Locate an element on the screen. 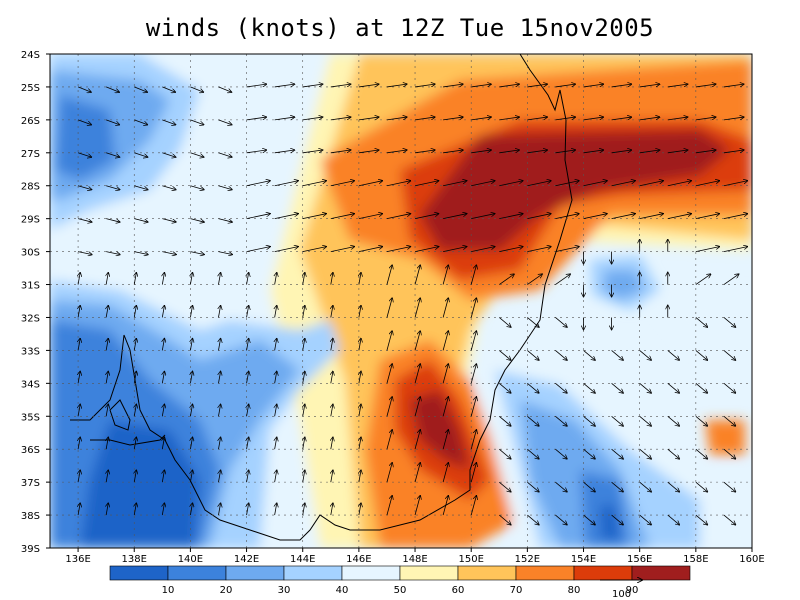 The image size is (800, 600). speed-contour-region is located at coordinates (610, 522).